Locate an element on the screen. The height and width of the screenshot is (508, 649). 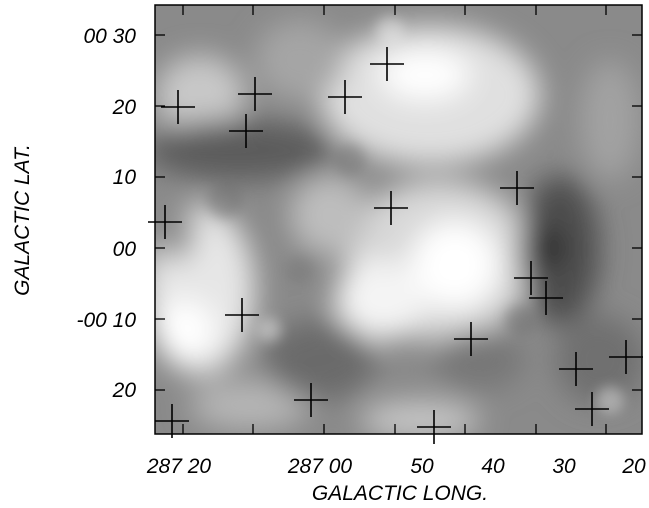
x-axis-title: GALACTIC LONG. is located at coordinates (400, 493).